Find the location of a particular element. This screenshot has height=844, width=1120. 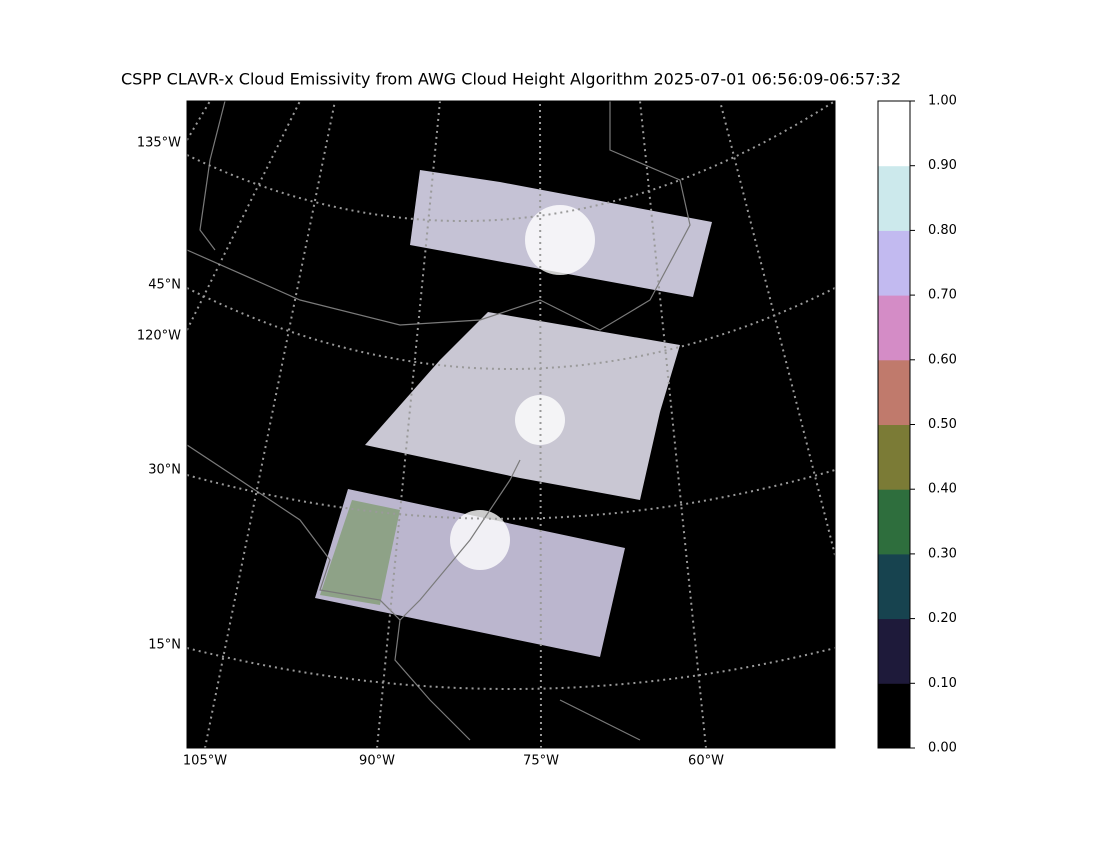

lon-labels: 105°W 90°W 75°W 60°W is located at coordinates (453, 761).